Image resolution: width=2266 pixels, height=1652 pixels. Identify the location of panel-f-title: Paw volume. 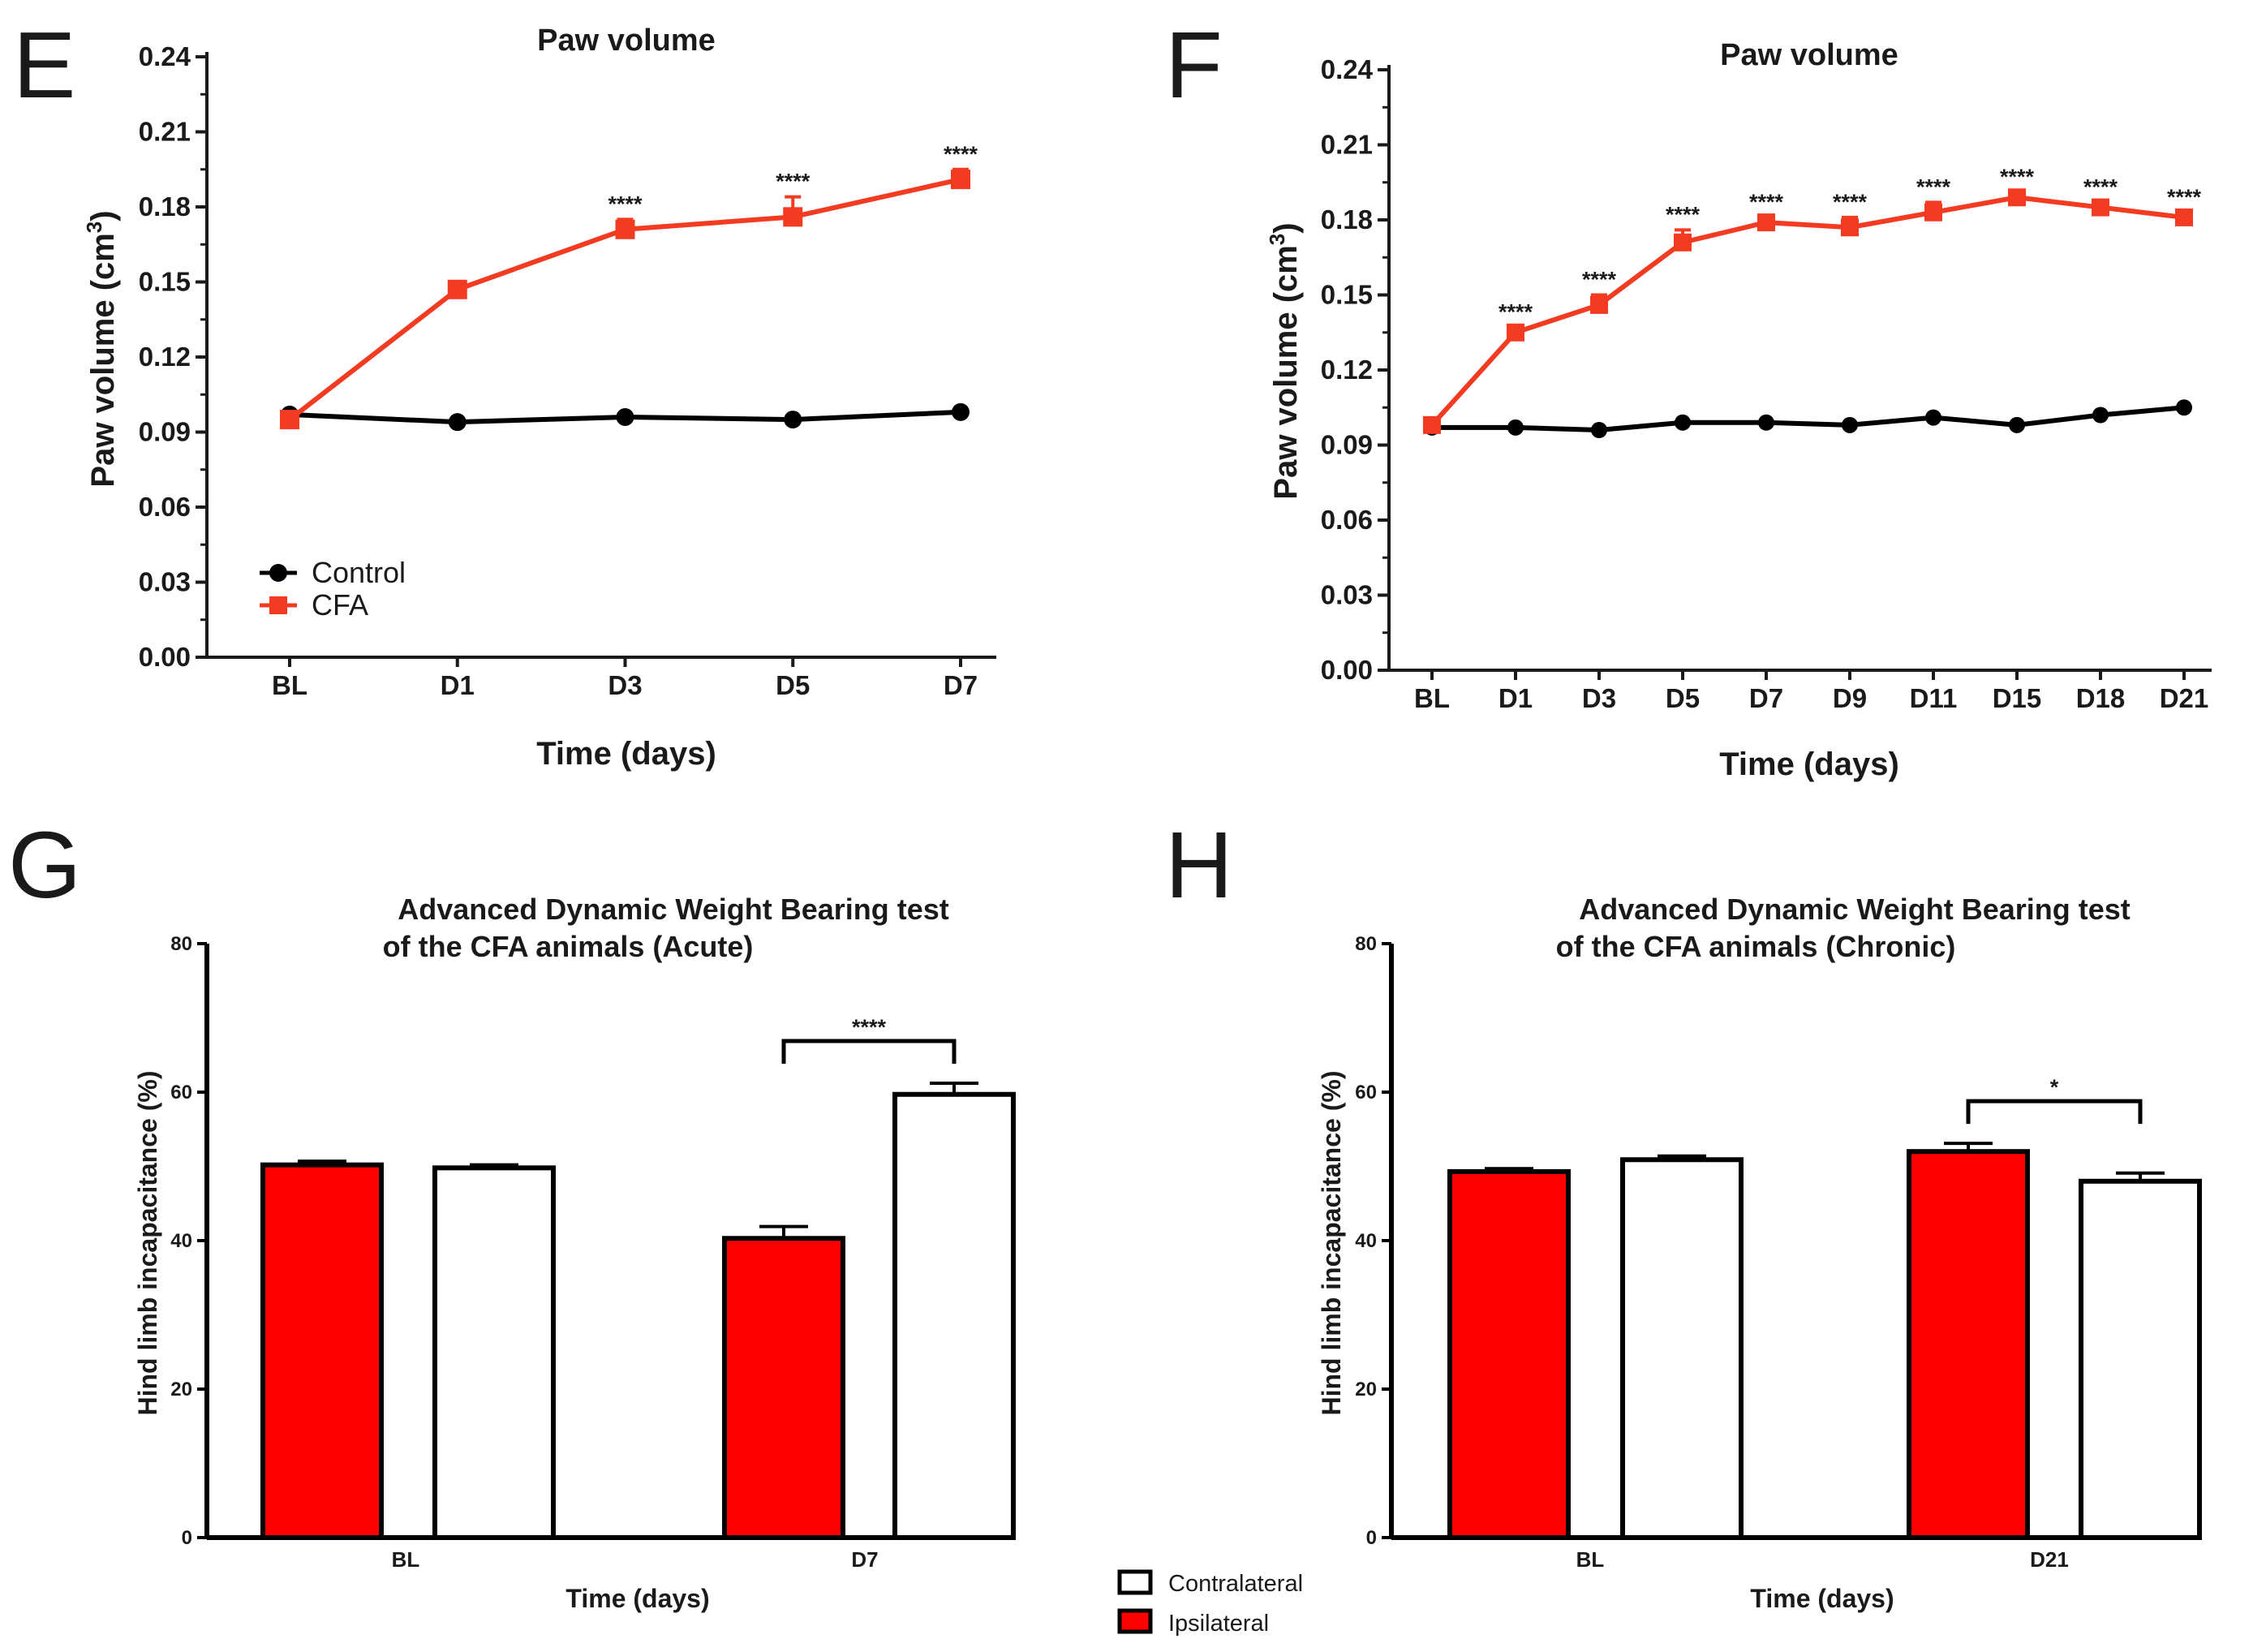
(1809, 55).